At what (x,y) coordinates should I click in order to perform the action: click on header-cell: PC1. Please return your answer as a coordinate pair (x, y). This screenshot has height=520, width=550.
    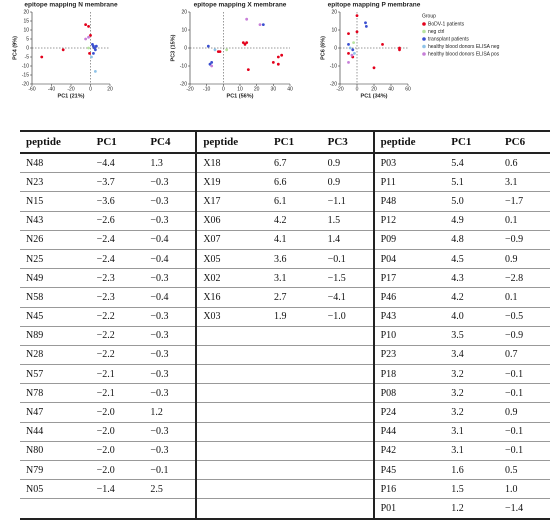
    Looking at the image, I should click on (294, 142).